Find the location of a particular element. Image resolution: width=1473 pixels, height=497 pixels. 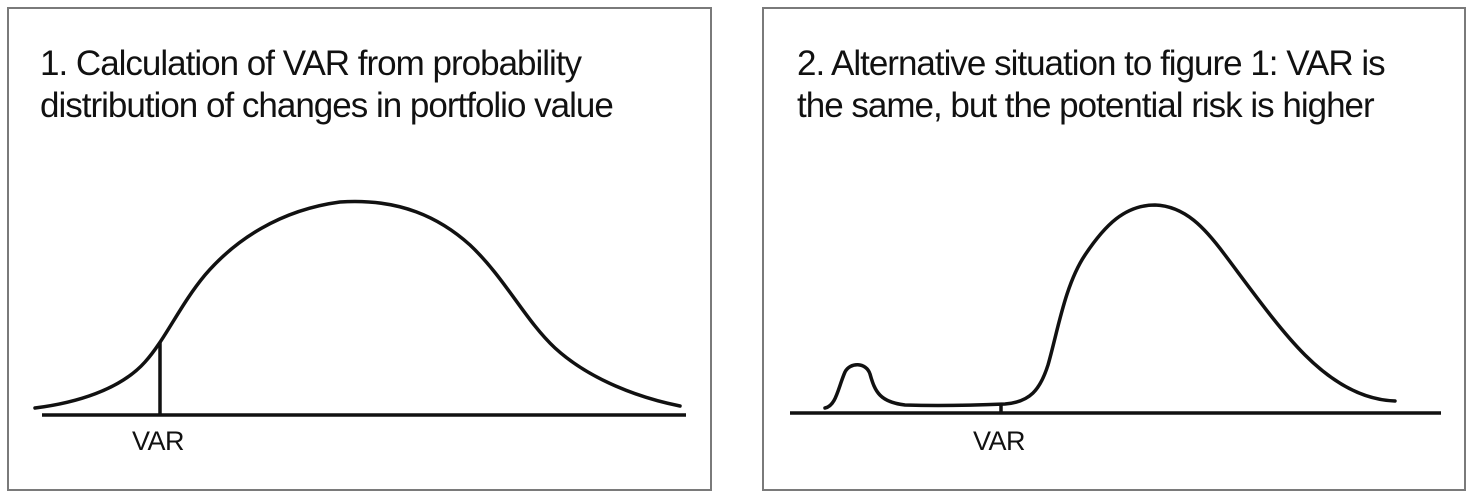

panel-2-var-label: VAR is located at coordinates (999, 441).